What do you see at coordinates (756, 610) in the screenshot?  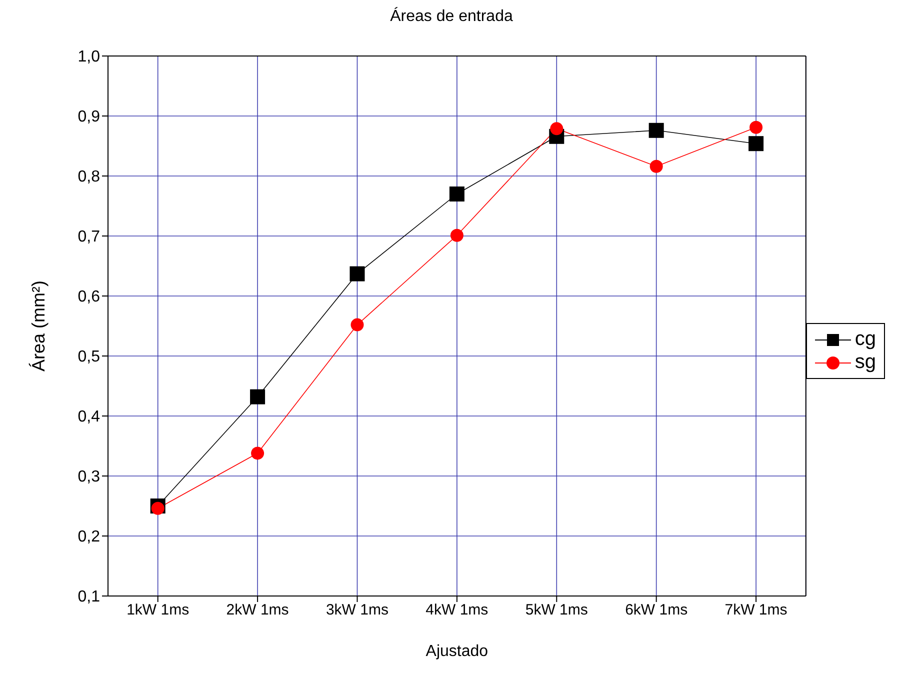 I see `x-tick-label: 7kW 1ms` at bounding box center [756, 610].